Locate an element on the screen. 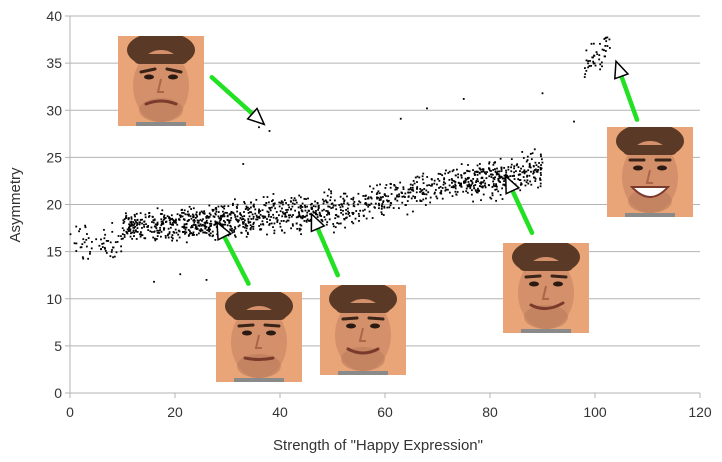  x-tick-label: 40 is located at coordinates (280, 412).